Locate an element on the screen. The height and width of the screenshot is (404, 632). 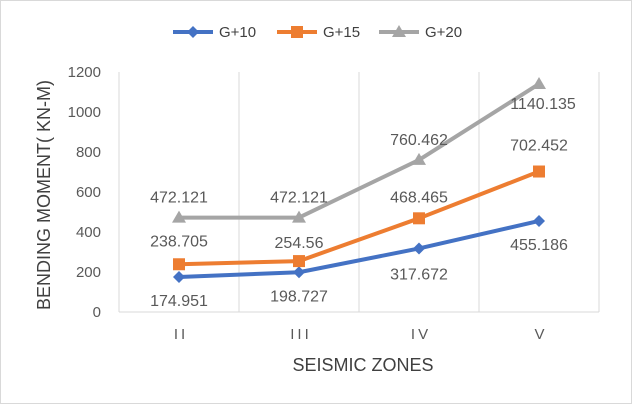
legend: G+10 G+15 G+20 is located at coordinates (317, 32).